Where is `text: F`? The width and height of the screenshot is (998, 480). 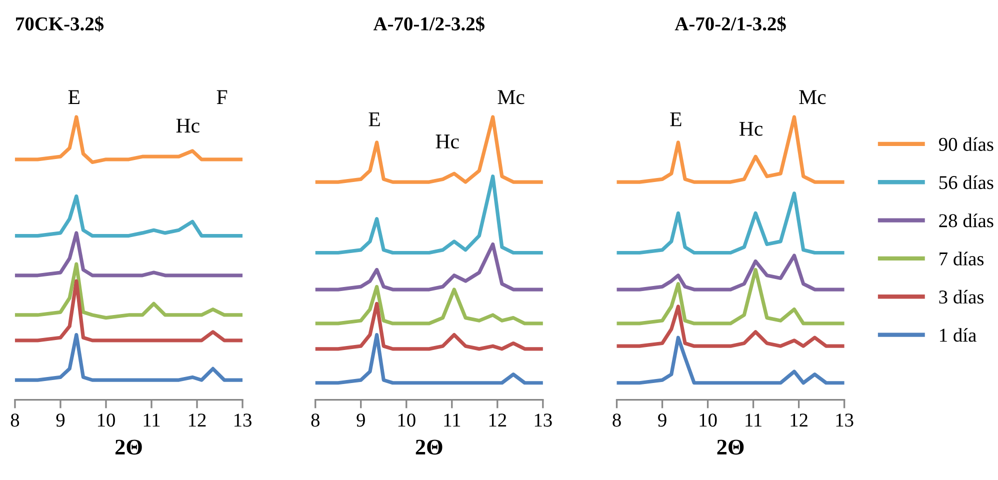
text: F is located at coordinates (222, 97).